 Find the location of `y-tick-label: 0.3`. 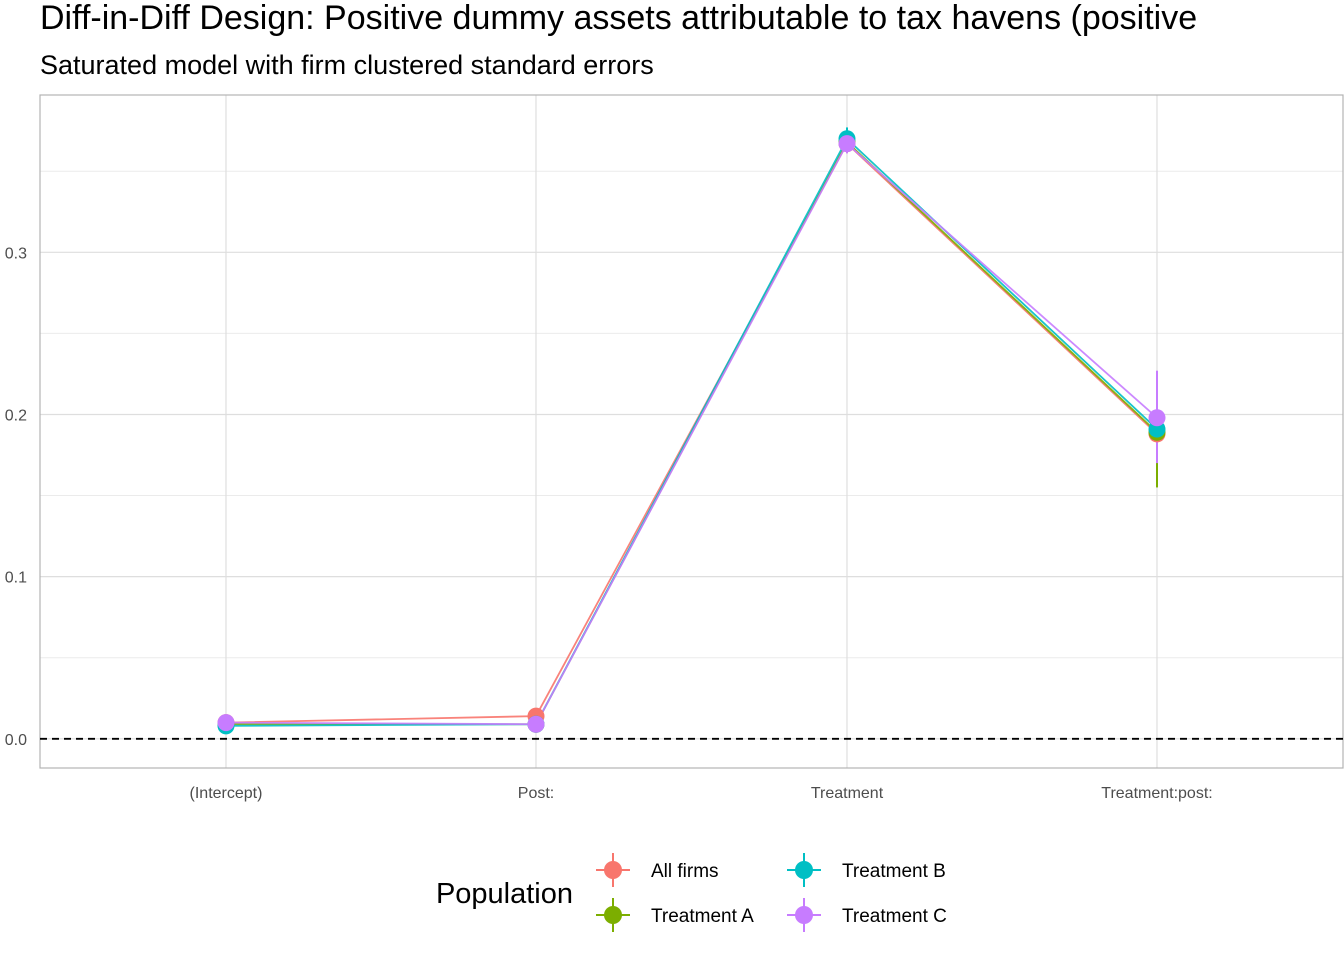

y-tick-label: 0.3 is located at coordinates (16, 253).